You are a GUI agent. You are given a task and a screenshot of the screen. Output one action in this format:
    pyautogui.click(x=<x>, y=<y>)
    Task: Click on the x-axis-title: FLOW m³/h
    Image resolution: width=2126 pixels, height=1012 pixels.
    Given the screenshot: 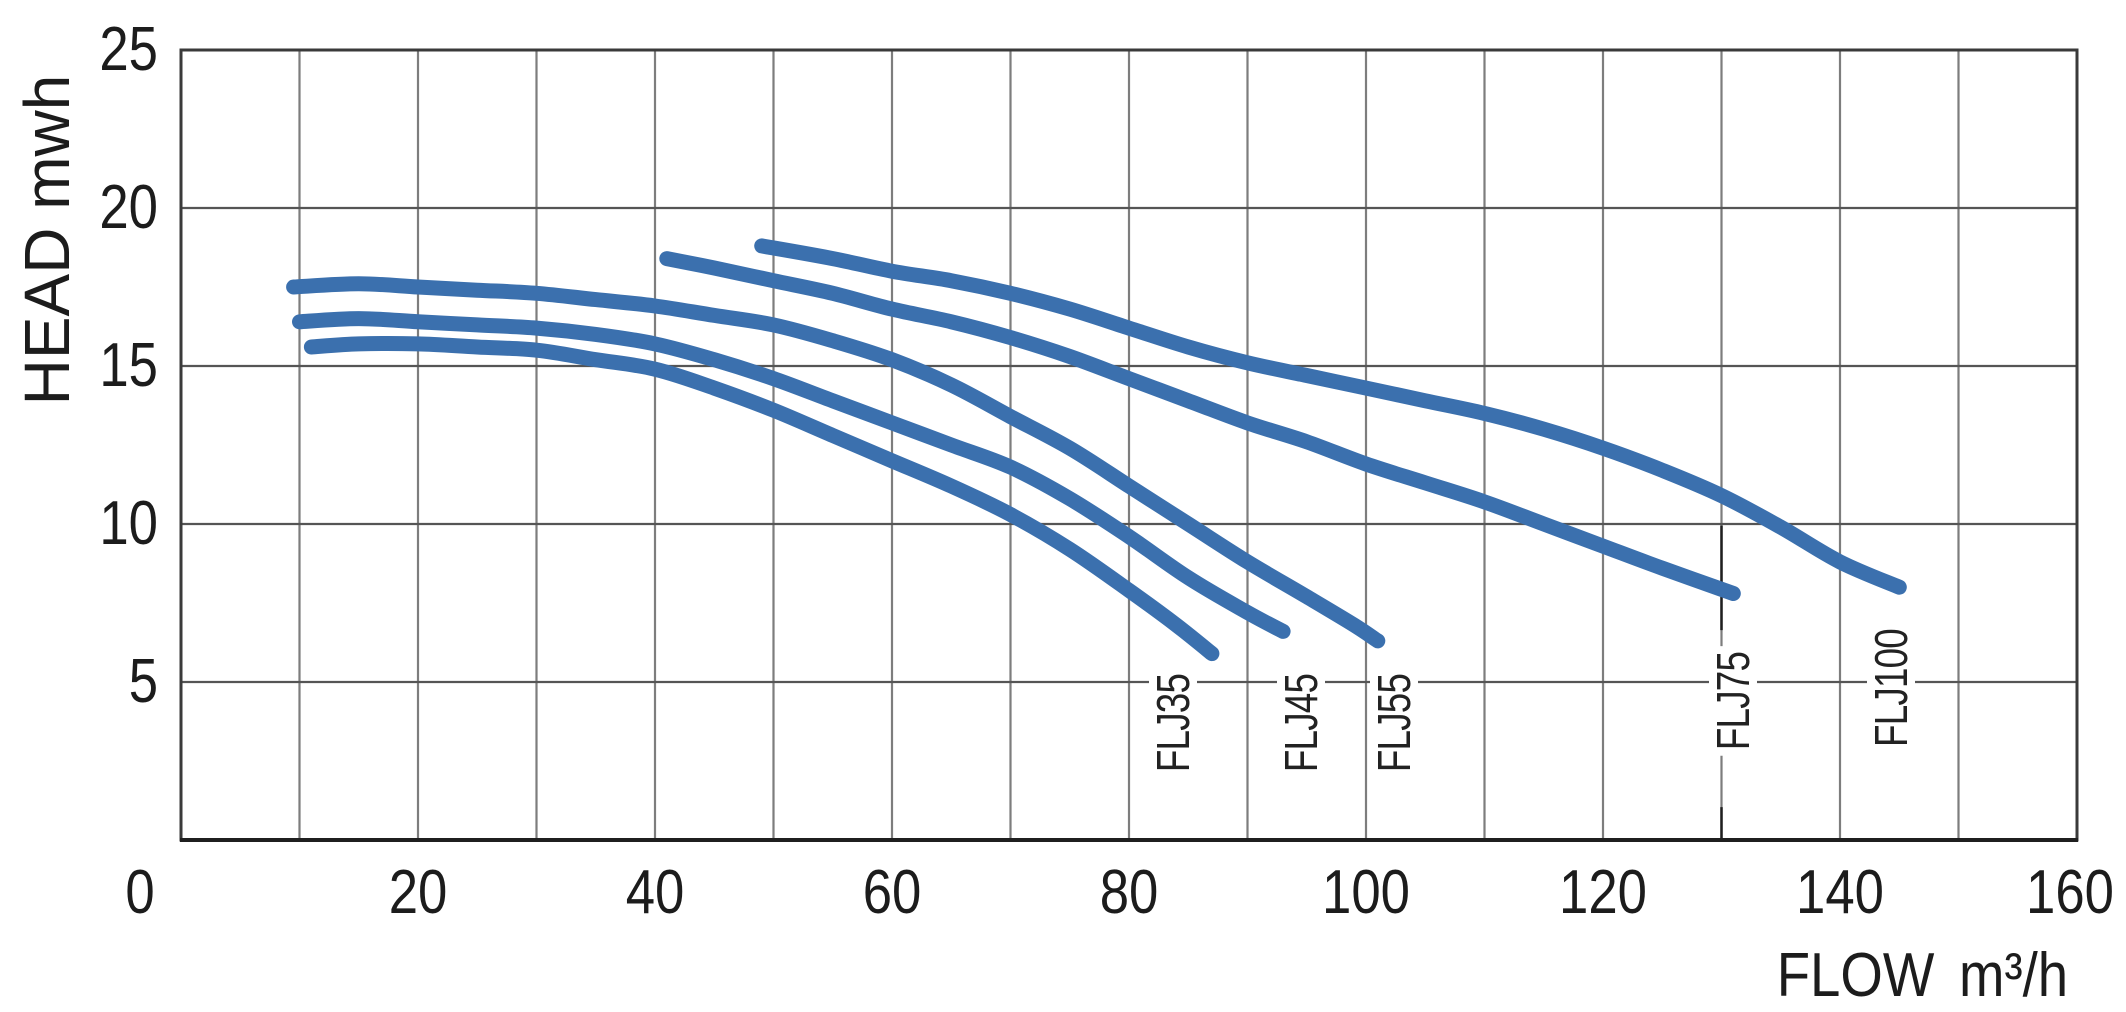 What is the action you would take?
    pyautogui.click(x=1922, y=976)
    